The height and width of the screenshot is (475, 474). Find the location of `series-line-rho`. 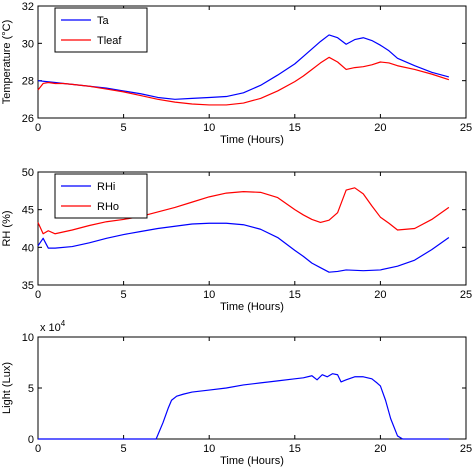

series-line-rho is located at coordinates (243, 211).